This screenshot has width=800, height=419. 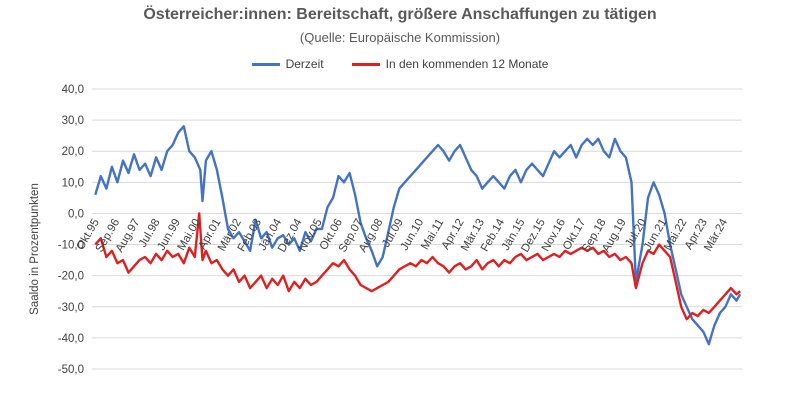 What do you see at coordinates (73, 152) in the screenshot?
I see `y-tick-label: 20,0` at bounding box center [73, 152].